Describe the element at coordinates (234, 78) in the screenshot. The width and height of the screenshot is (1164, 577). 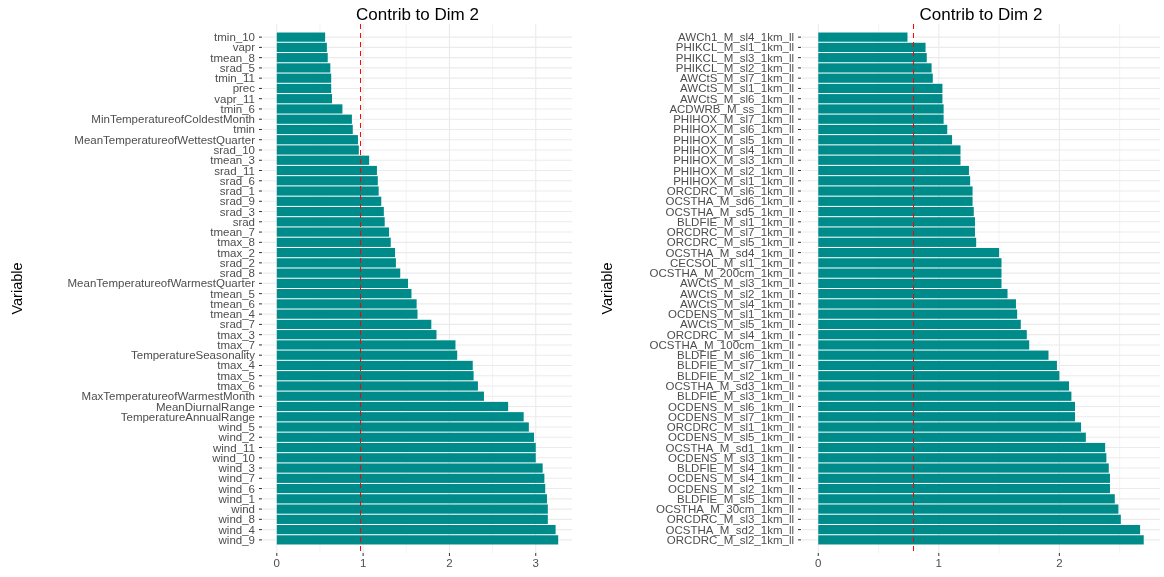
I see `y-tick-label: tmin_11` at that location.